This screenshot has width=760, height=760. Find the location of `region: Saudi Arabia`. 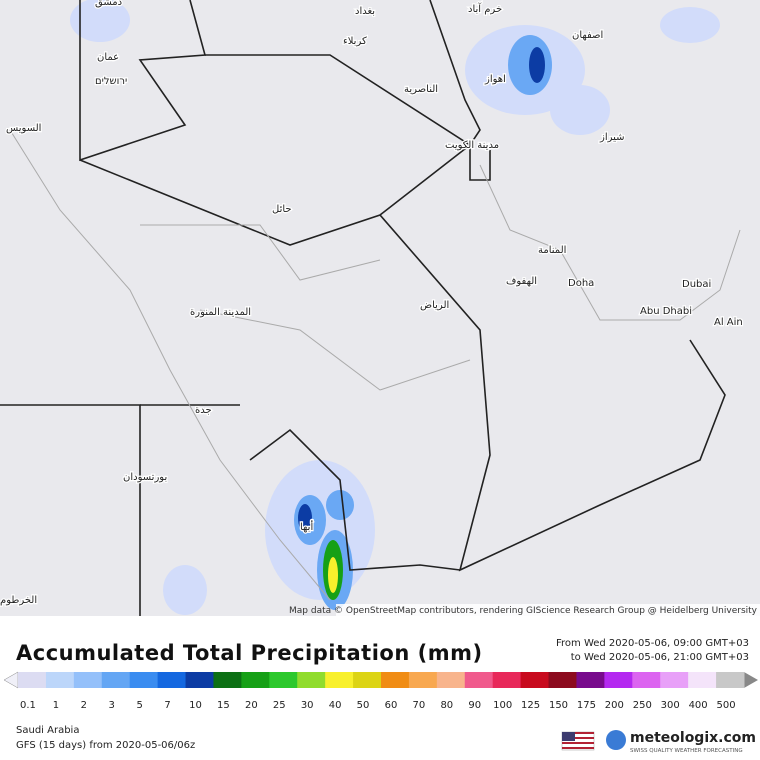

region: Saudi Arabia is located at coordinates (47, 730).